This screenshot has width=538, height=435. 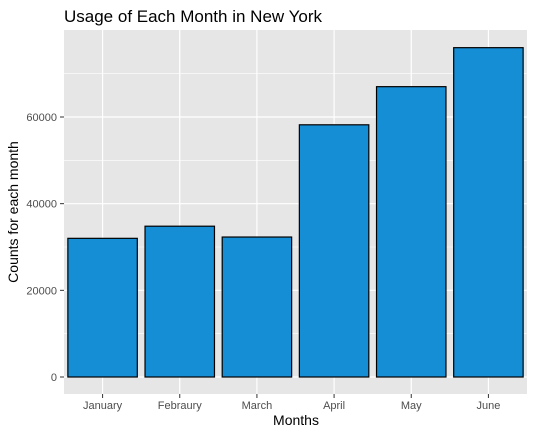 I want to click on x-axis-title: Months, so click(x=296, y=420).